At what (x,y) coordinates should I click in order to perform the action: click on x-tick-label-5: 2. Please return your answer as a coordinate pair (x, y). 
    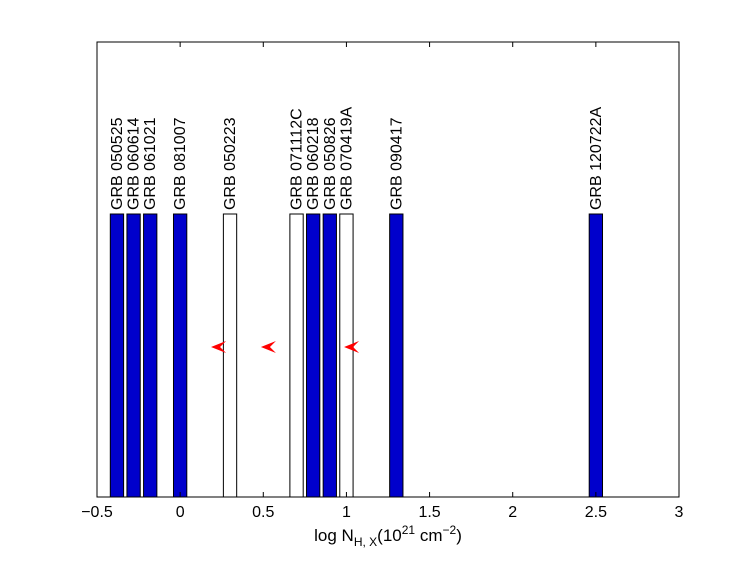
    Looking at the image, I should click on (512, 512).